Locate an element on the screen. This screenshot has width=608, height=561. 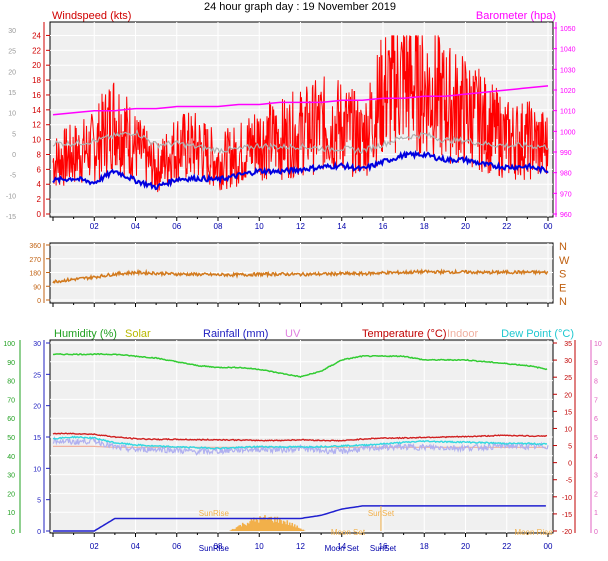
temp-tick-label: 20 is located at coordinates (568, 395).